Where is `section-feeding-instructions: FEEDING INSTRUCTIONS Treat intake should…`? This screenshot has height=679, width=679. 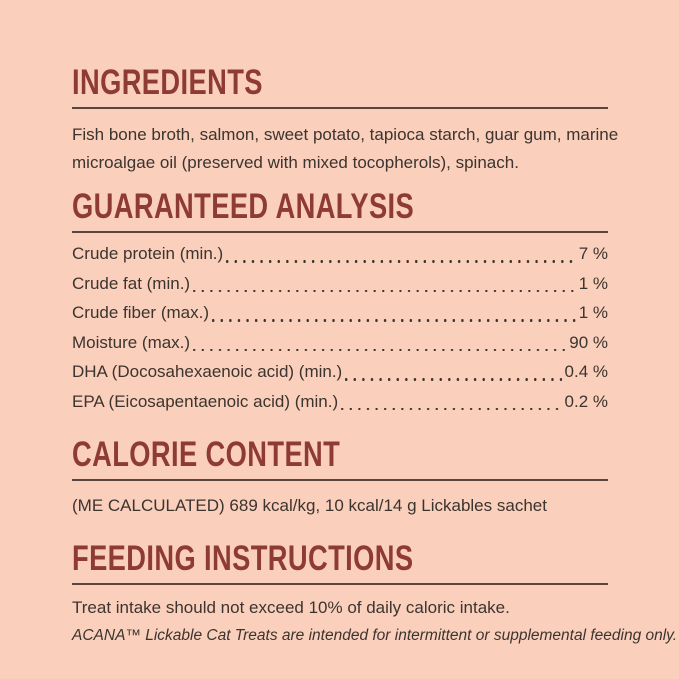 section-feeding-instructions: FEEDING INSTRUCTIONS Treat intake should… is located at coordinates (375, 593).